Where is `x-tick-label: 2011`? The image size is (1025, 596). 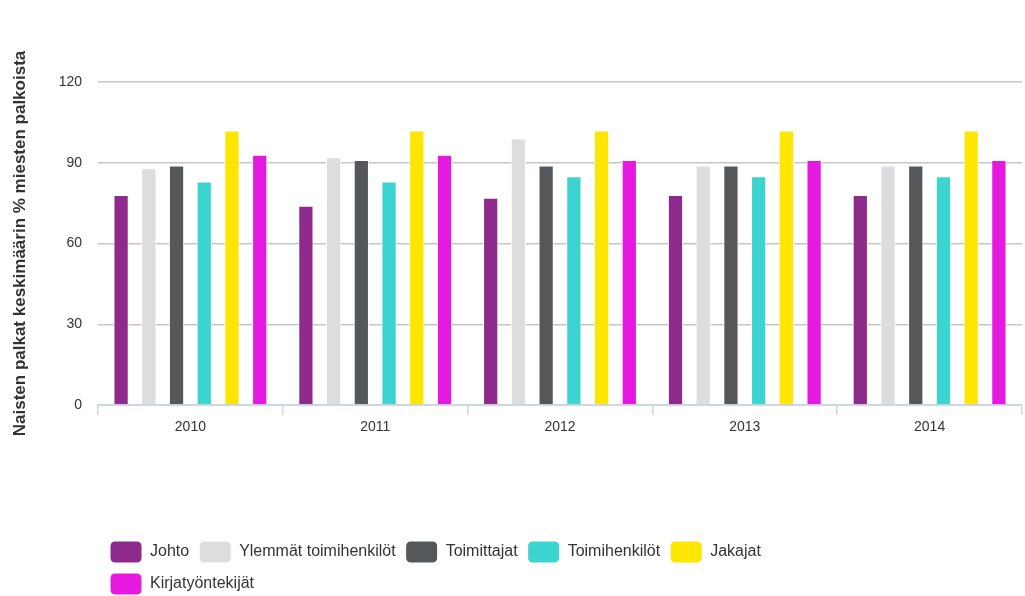
x-tick-label: 2011 is located at coordinates (375, 426).